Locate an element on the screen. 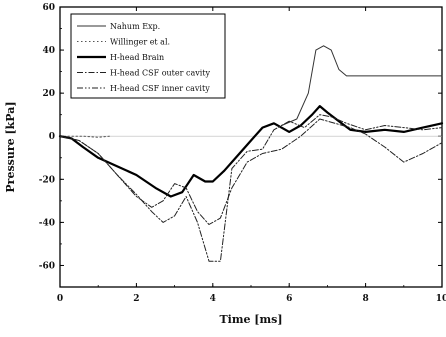  x-tick-label: 8 is located at coordinates (365, 299).